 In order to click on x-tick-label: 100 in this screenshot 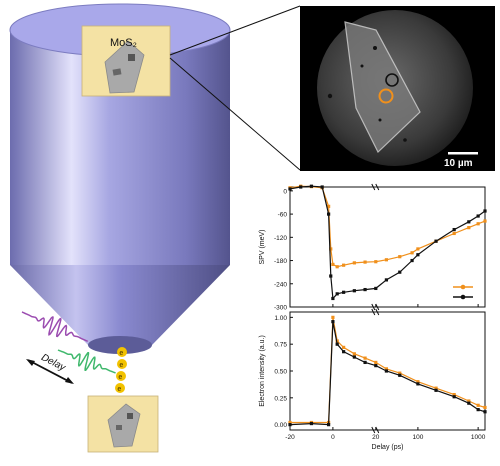, I will do `click(417, 437)`.